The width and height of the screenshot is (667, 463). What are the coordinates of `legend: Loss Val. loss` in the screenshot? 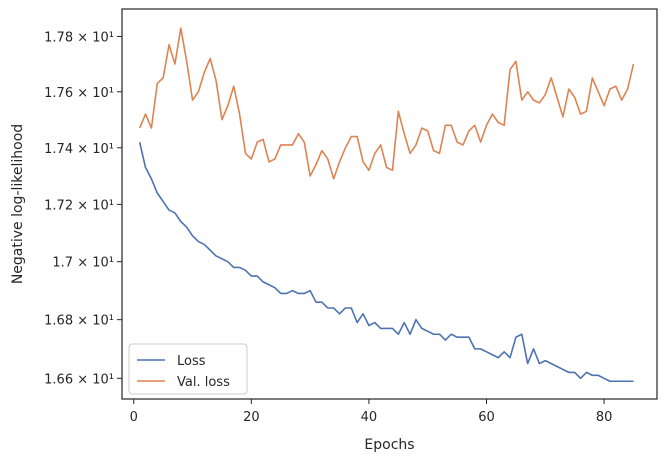 It's located at (188, 369).